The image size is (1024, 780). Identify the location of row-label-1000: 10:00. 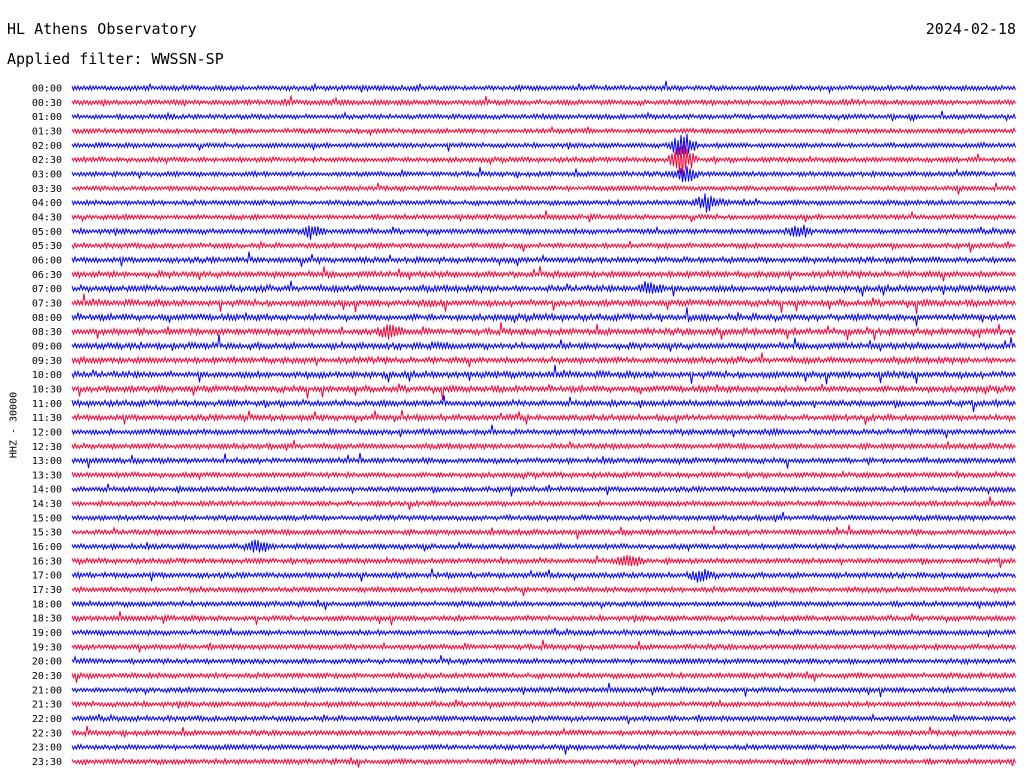
(47, 375).